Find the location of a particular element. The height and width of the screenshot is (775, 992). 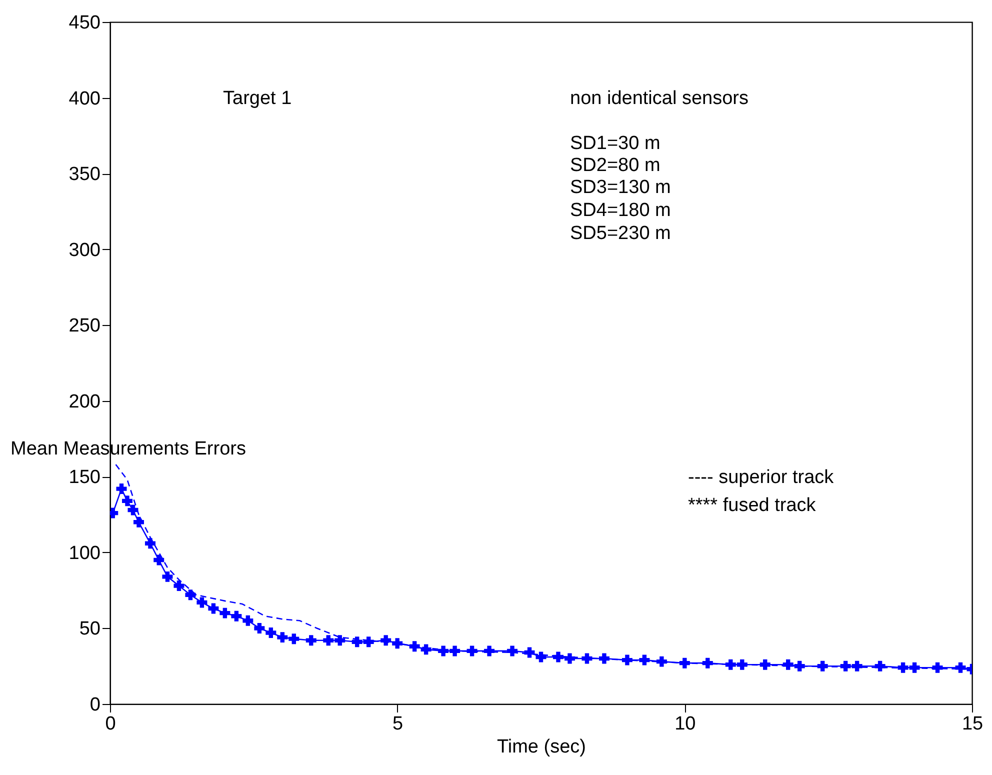

annotation: SD1=30 m is located at coordinates (615, 143).